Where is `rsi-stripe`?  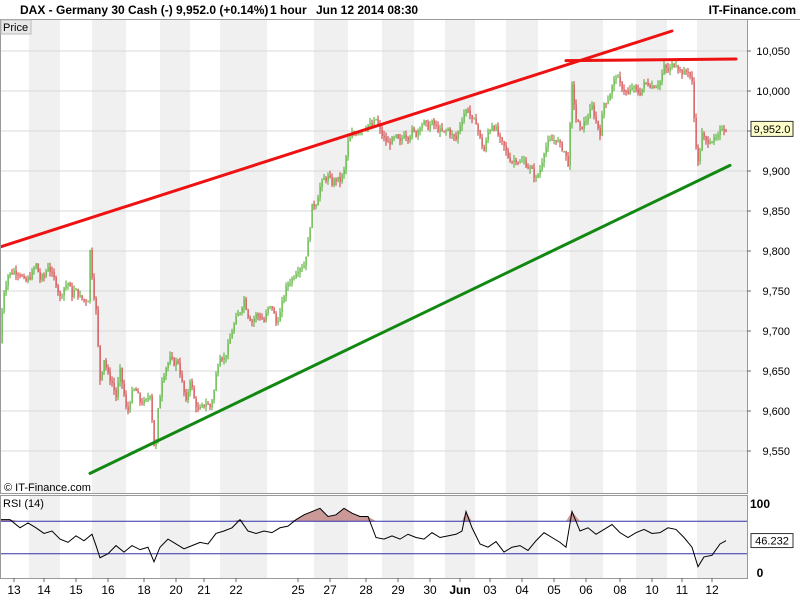 rsi-stripe is located at coordinates (522, 536).